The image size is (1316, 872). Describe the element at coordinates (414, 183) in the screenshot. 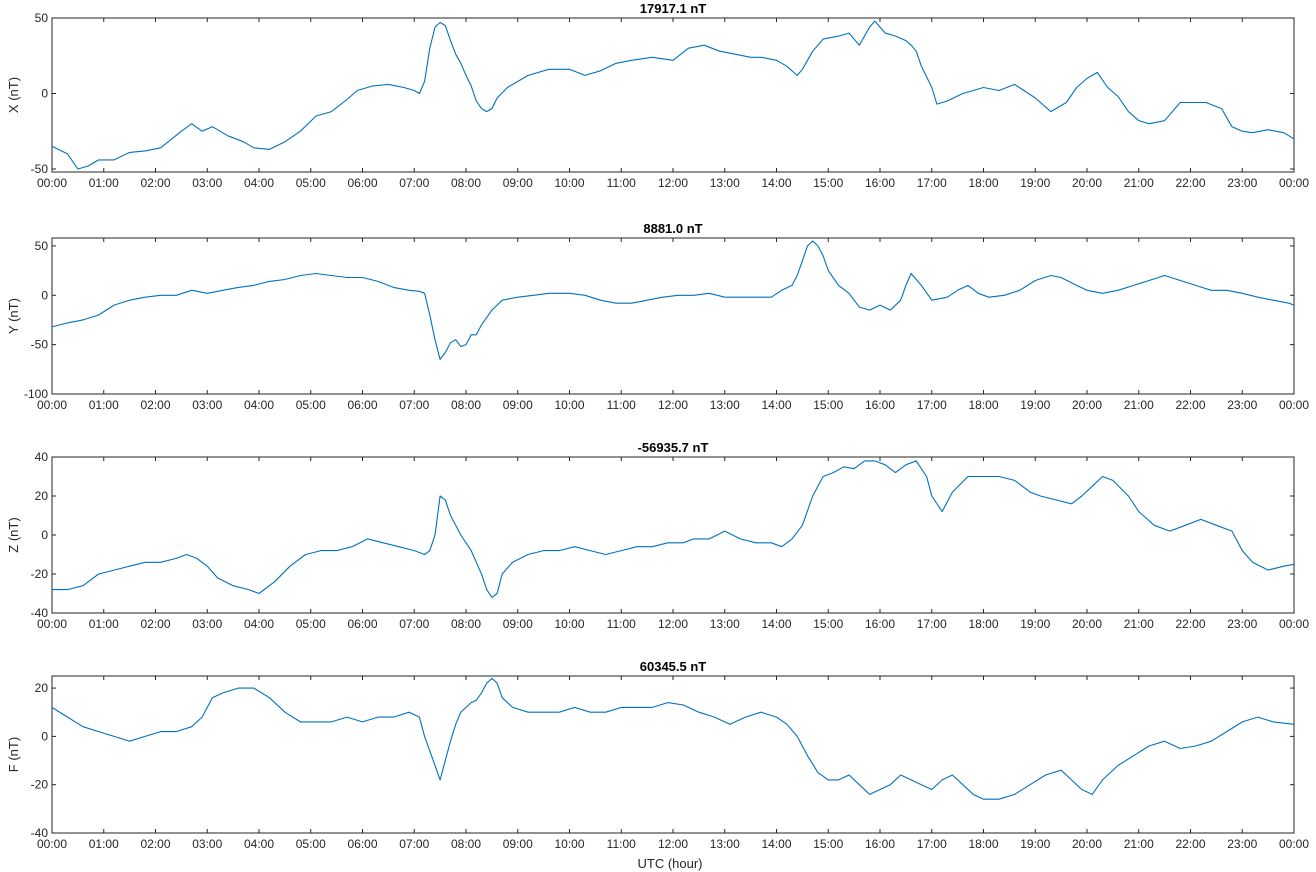

I see `x-tick-label: 07:00` at that location.